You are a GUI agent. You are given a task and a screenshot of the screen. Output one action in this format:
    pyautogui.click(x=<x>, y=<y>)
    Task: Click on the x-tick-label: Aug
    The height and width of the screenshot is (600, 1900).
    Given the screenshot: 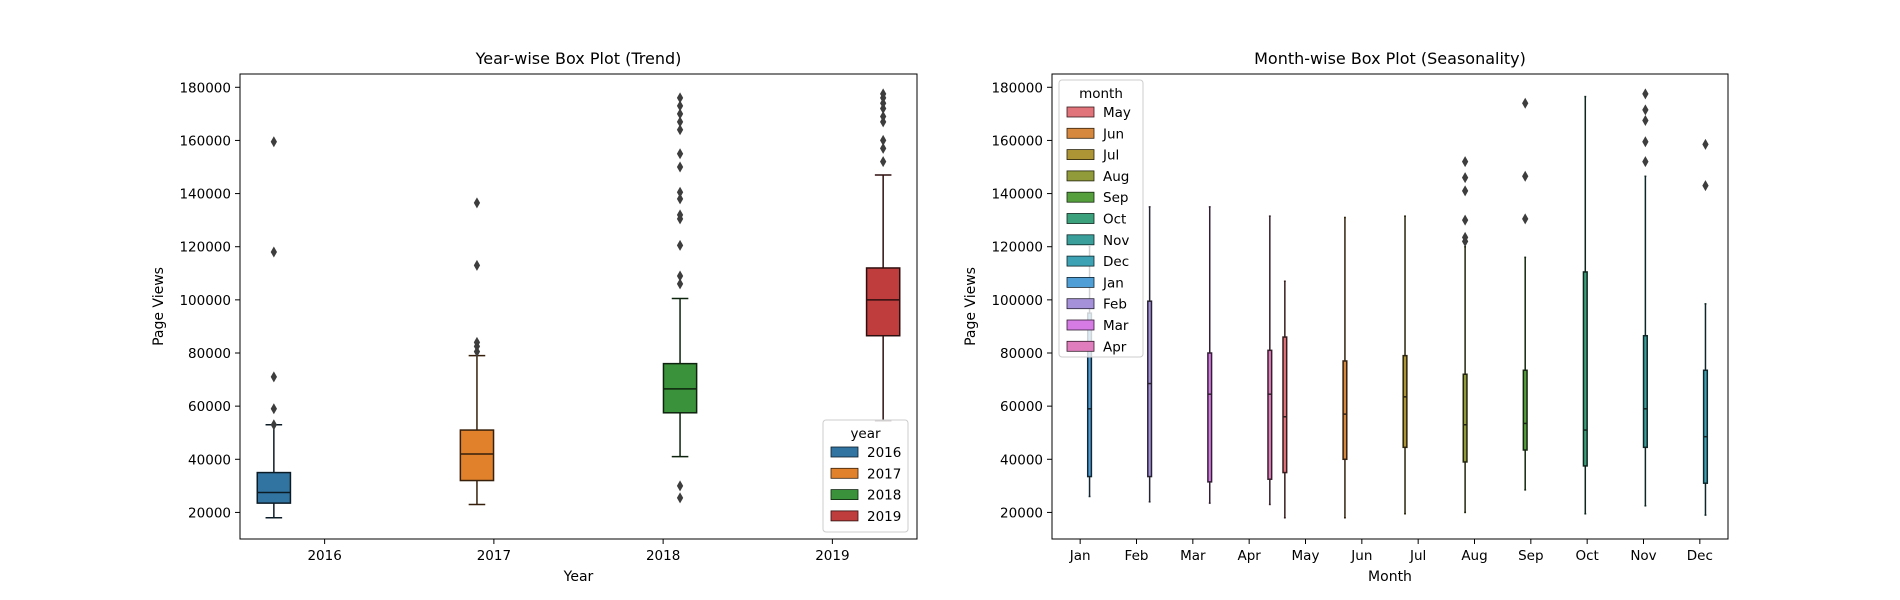 What is the action you would take?
    pyautogui.click(x=1474, y=556)
    